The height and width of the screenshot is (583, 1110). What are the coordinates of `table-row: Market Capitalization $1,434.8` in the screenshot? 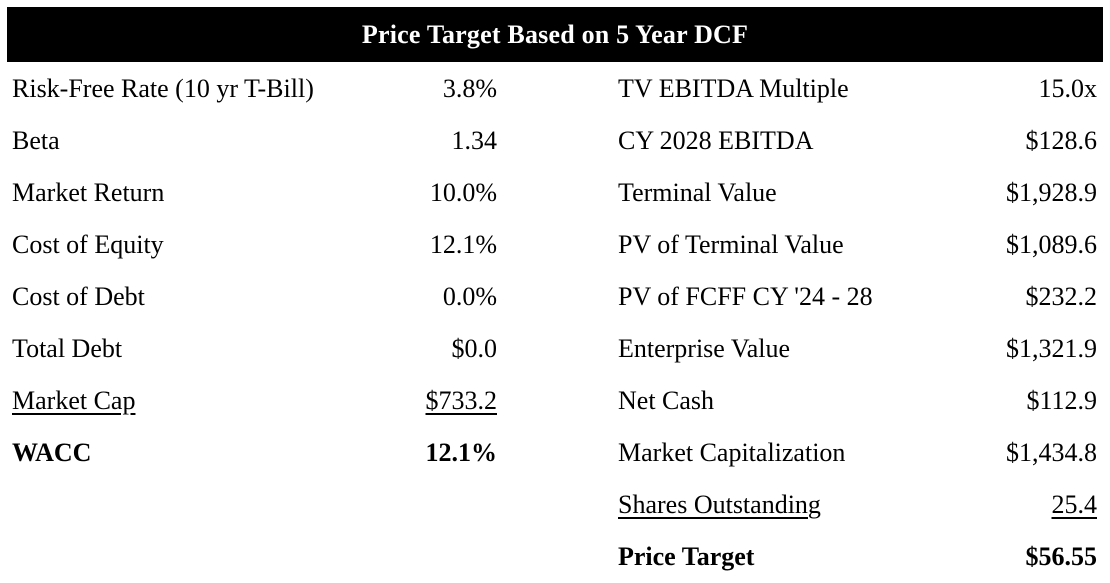 It's located at (857, 453).